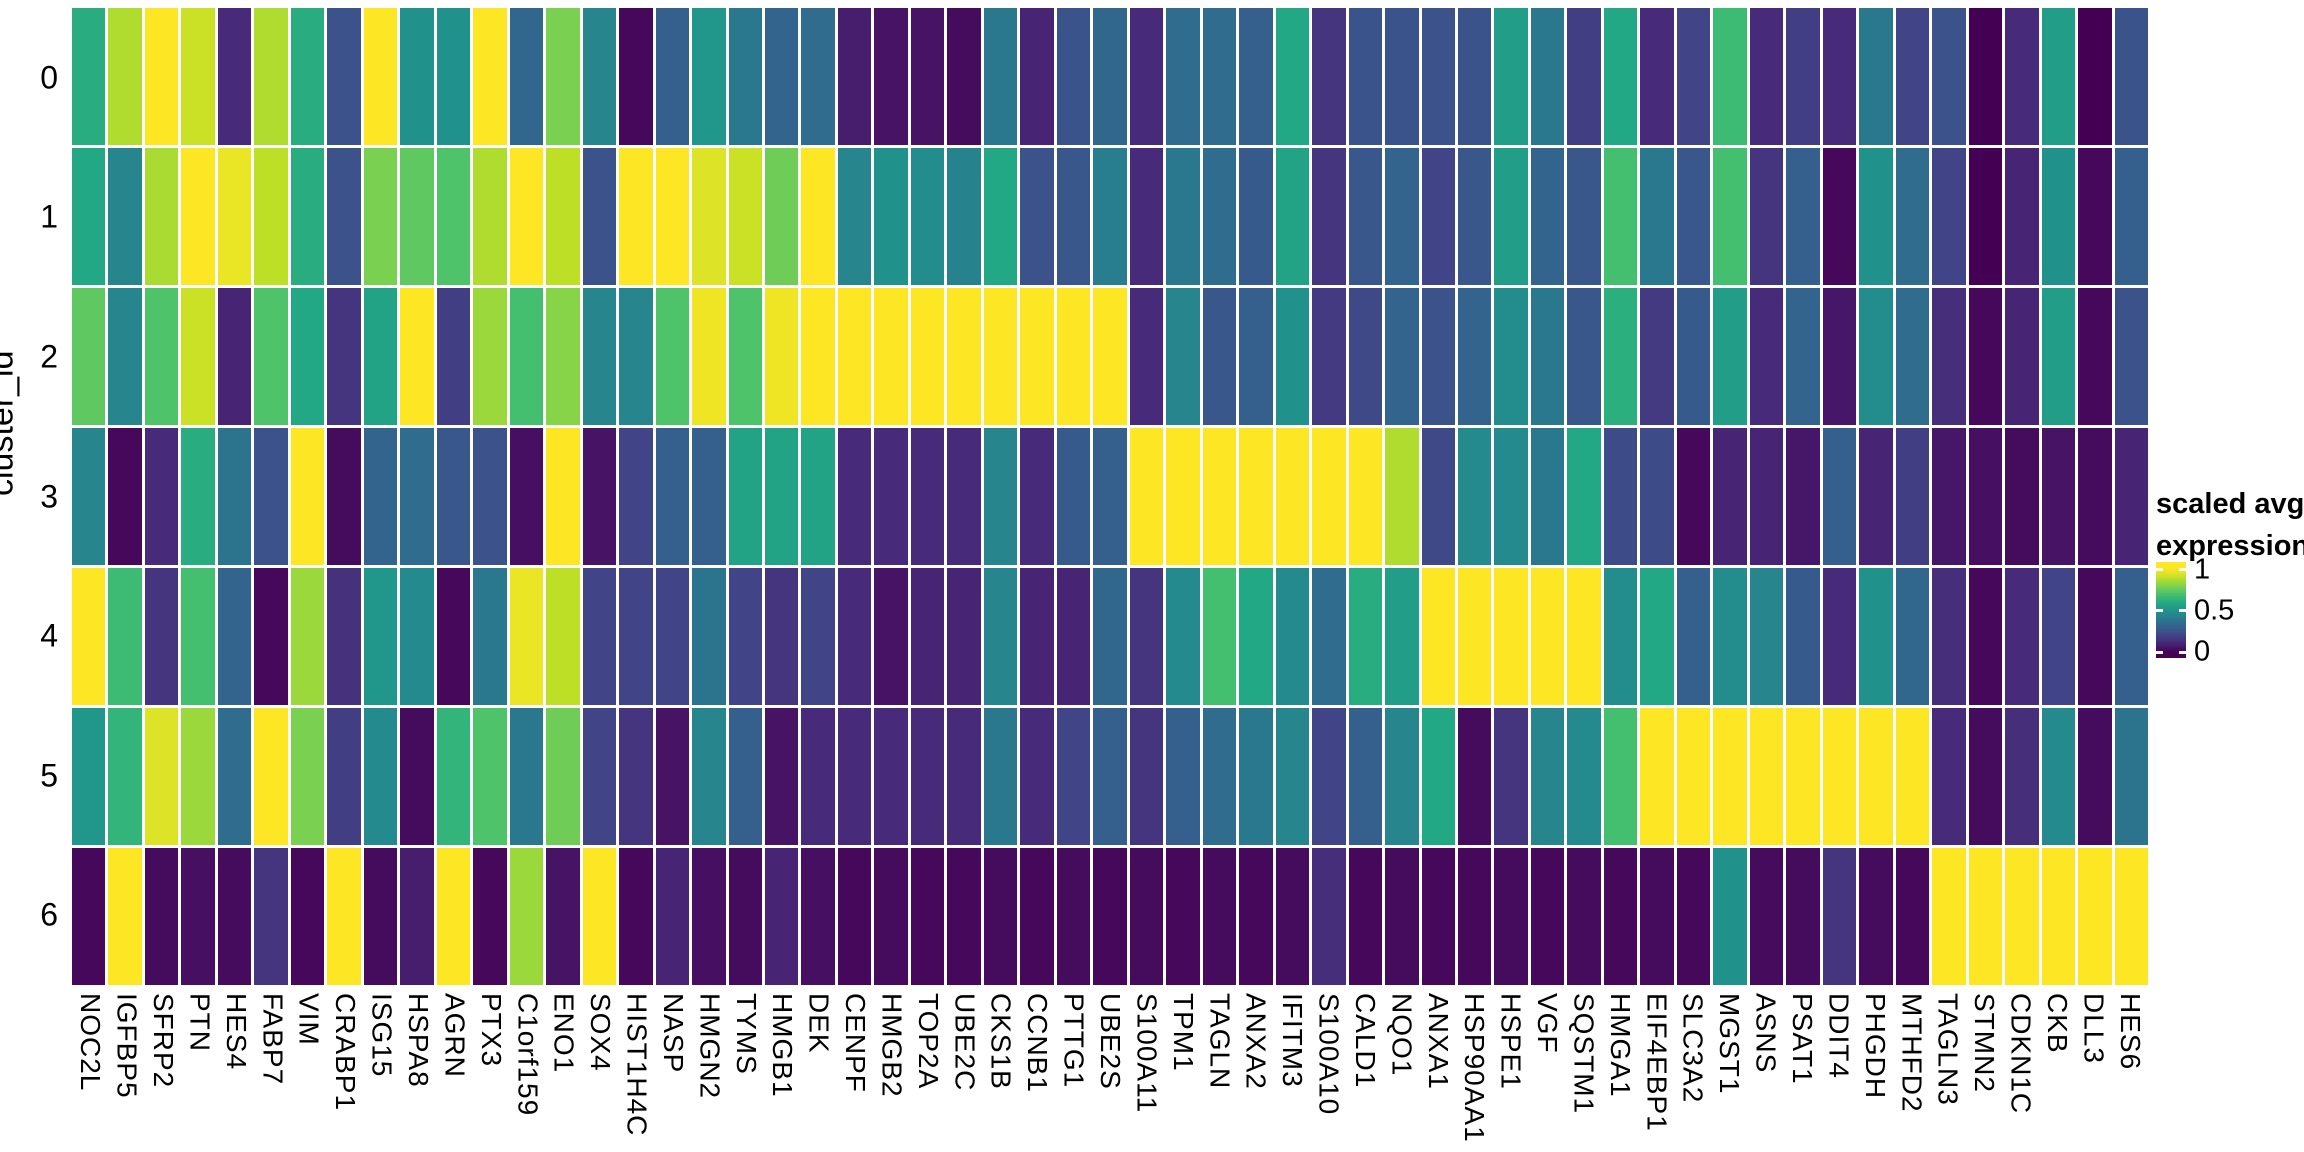 Image resolution: width=2304 pixels, height=1152 pixels. What do you see at coordinates (49, 496) in the screenshot?
I see `cluster-label: 3` at bounding box center [49, 496].